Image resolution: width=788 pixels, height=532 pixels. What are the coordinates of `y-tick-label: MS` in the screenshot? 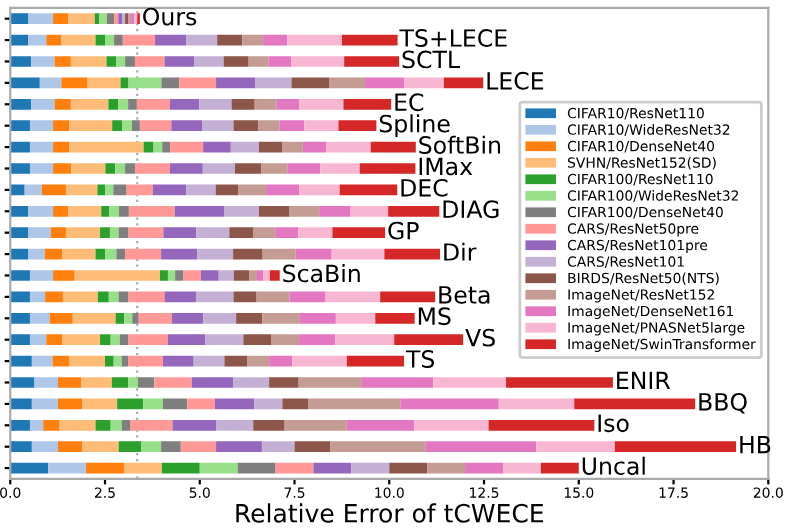 It's located at (434, 316).